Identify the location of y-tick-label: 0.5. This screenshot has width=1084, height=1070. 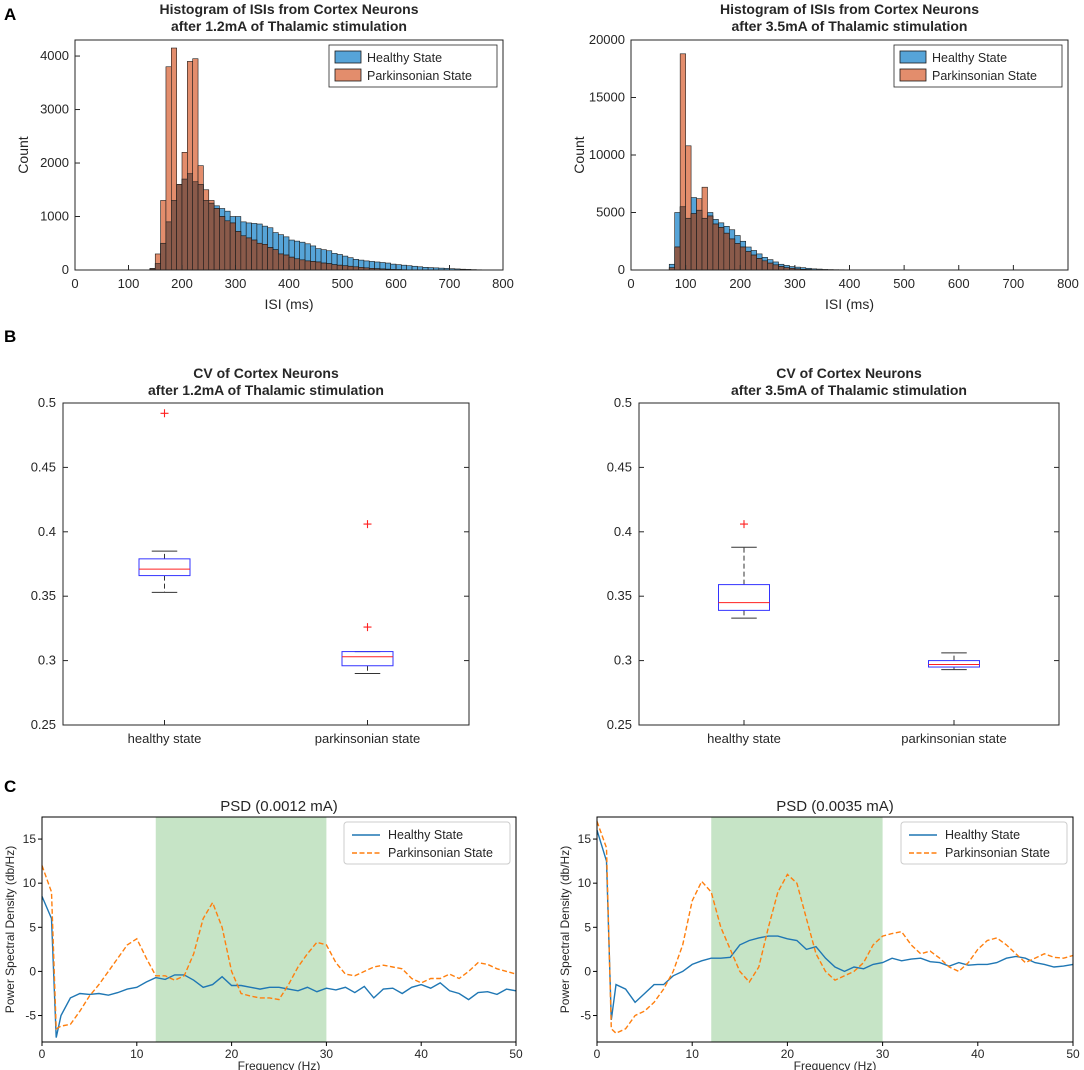
(47, 402).